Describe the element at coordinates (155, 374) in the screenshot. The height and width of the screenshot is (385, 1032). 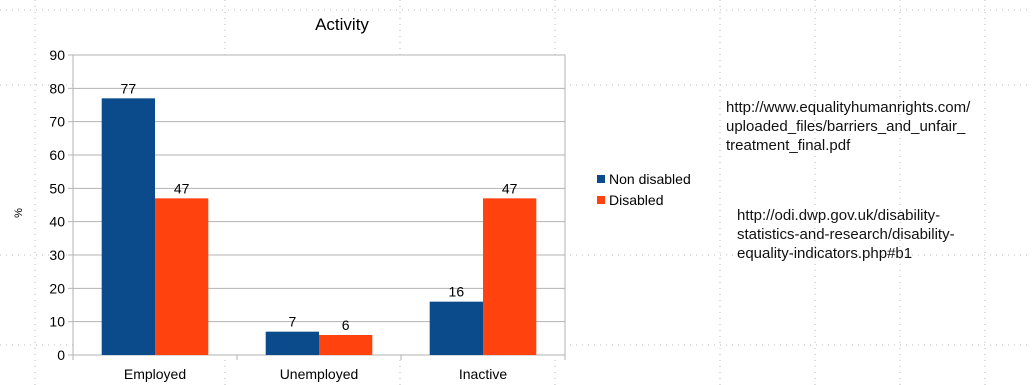
I see `x-tick-label: Employed` at that location.